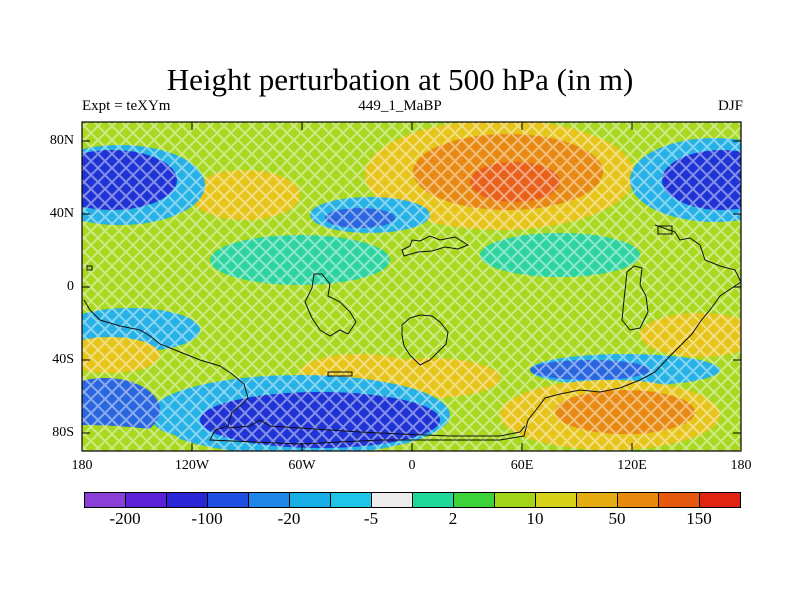 Image resolution: width=800 pixels, height=600 pixels. I want to click on coastline-africa-south, so click(425, 340).